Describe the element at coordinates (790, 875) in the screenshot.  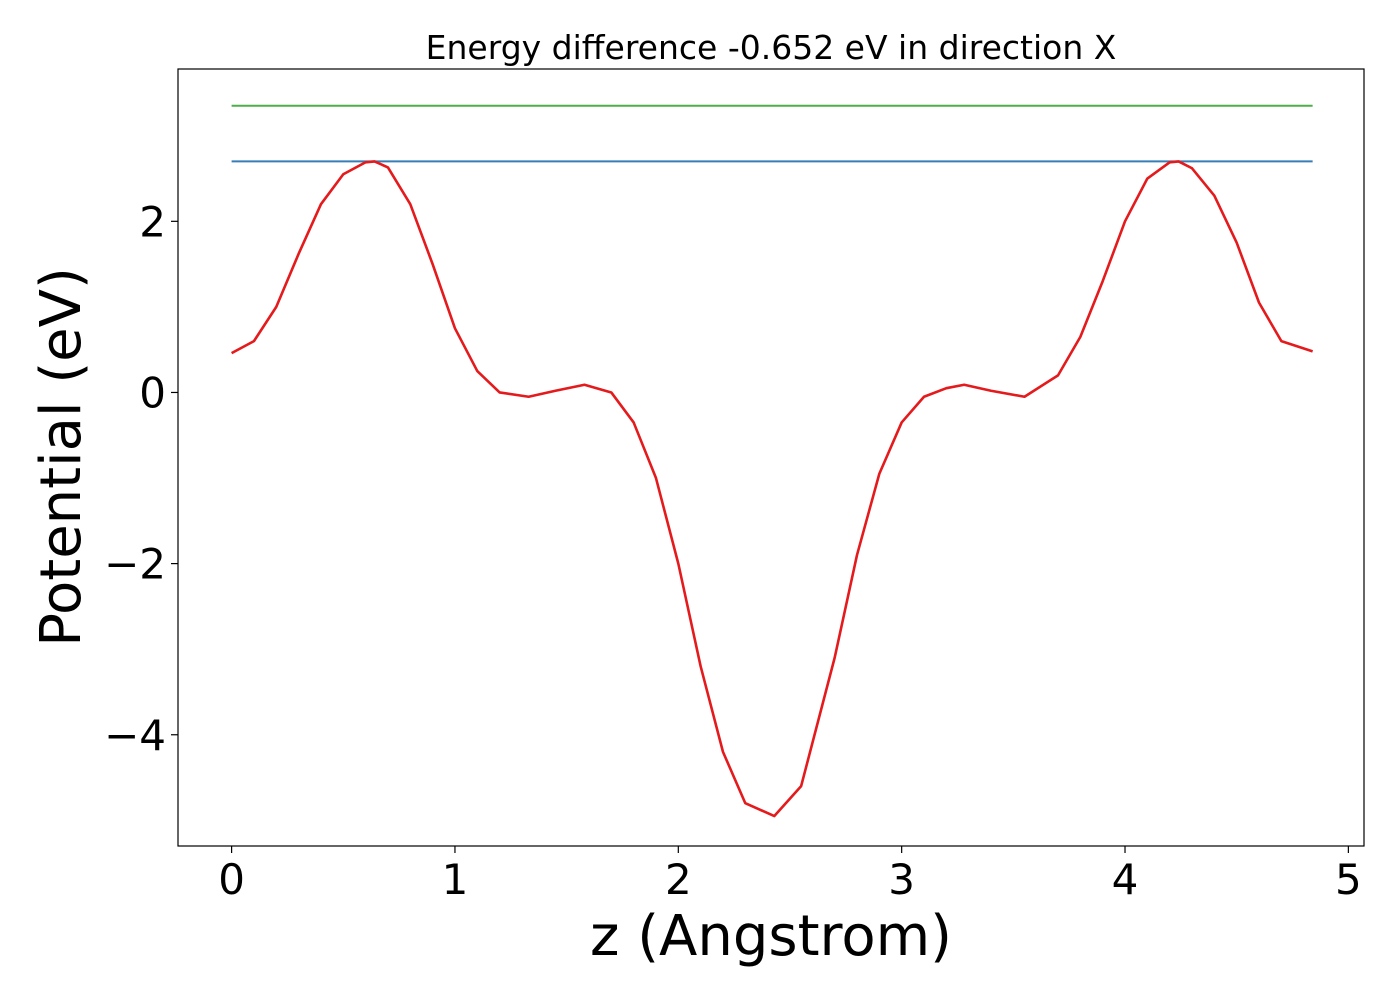
I see `x-axis-ticks: 0 1 2 3 4 5` at that location.